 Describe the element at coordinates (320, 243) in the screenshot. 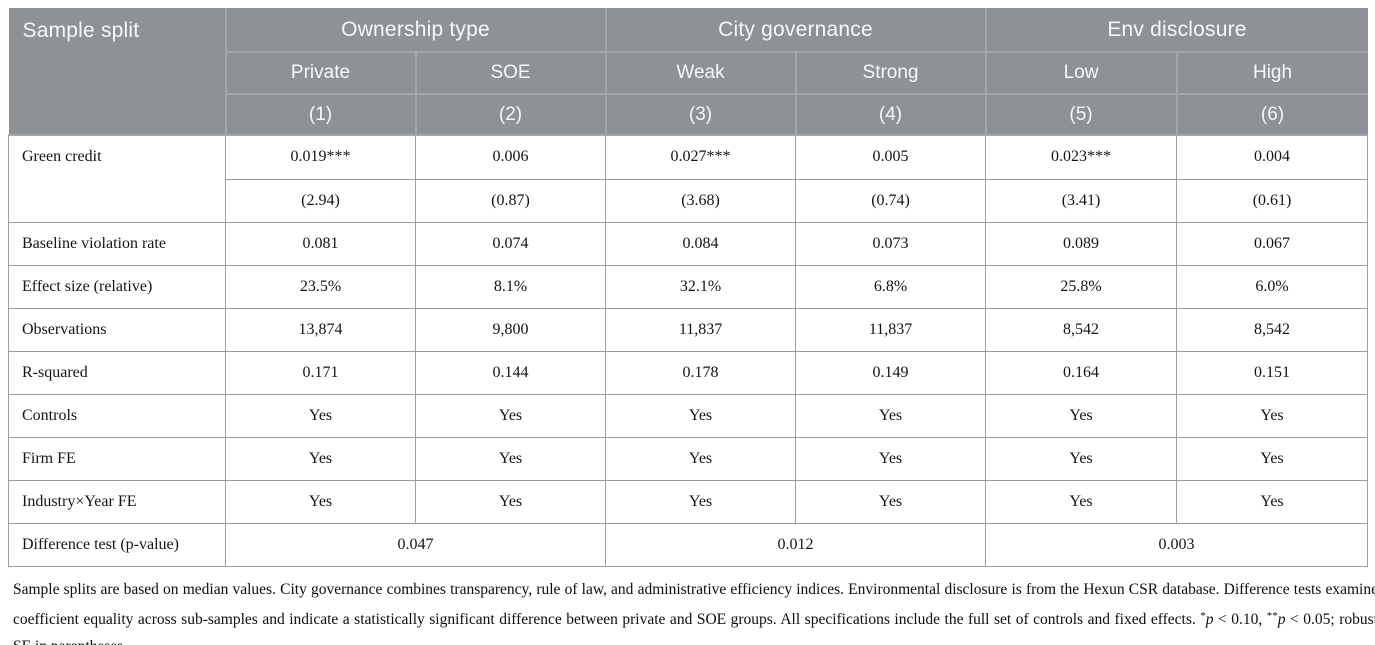

I see `cell: 0.081` at that location.